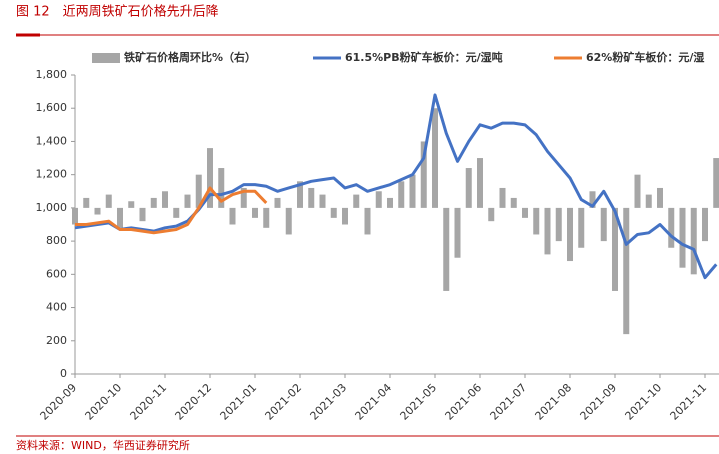 This screenshot has width=719, height=454. I want to click on y-tick-label: 0, so click(63, 373).